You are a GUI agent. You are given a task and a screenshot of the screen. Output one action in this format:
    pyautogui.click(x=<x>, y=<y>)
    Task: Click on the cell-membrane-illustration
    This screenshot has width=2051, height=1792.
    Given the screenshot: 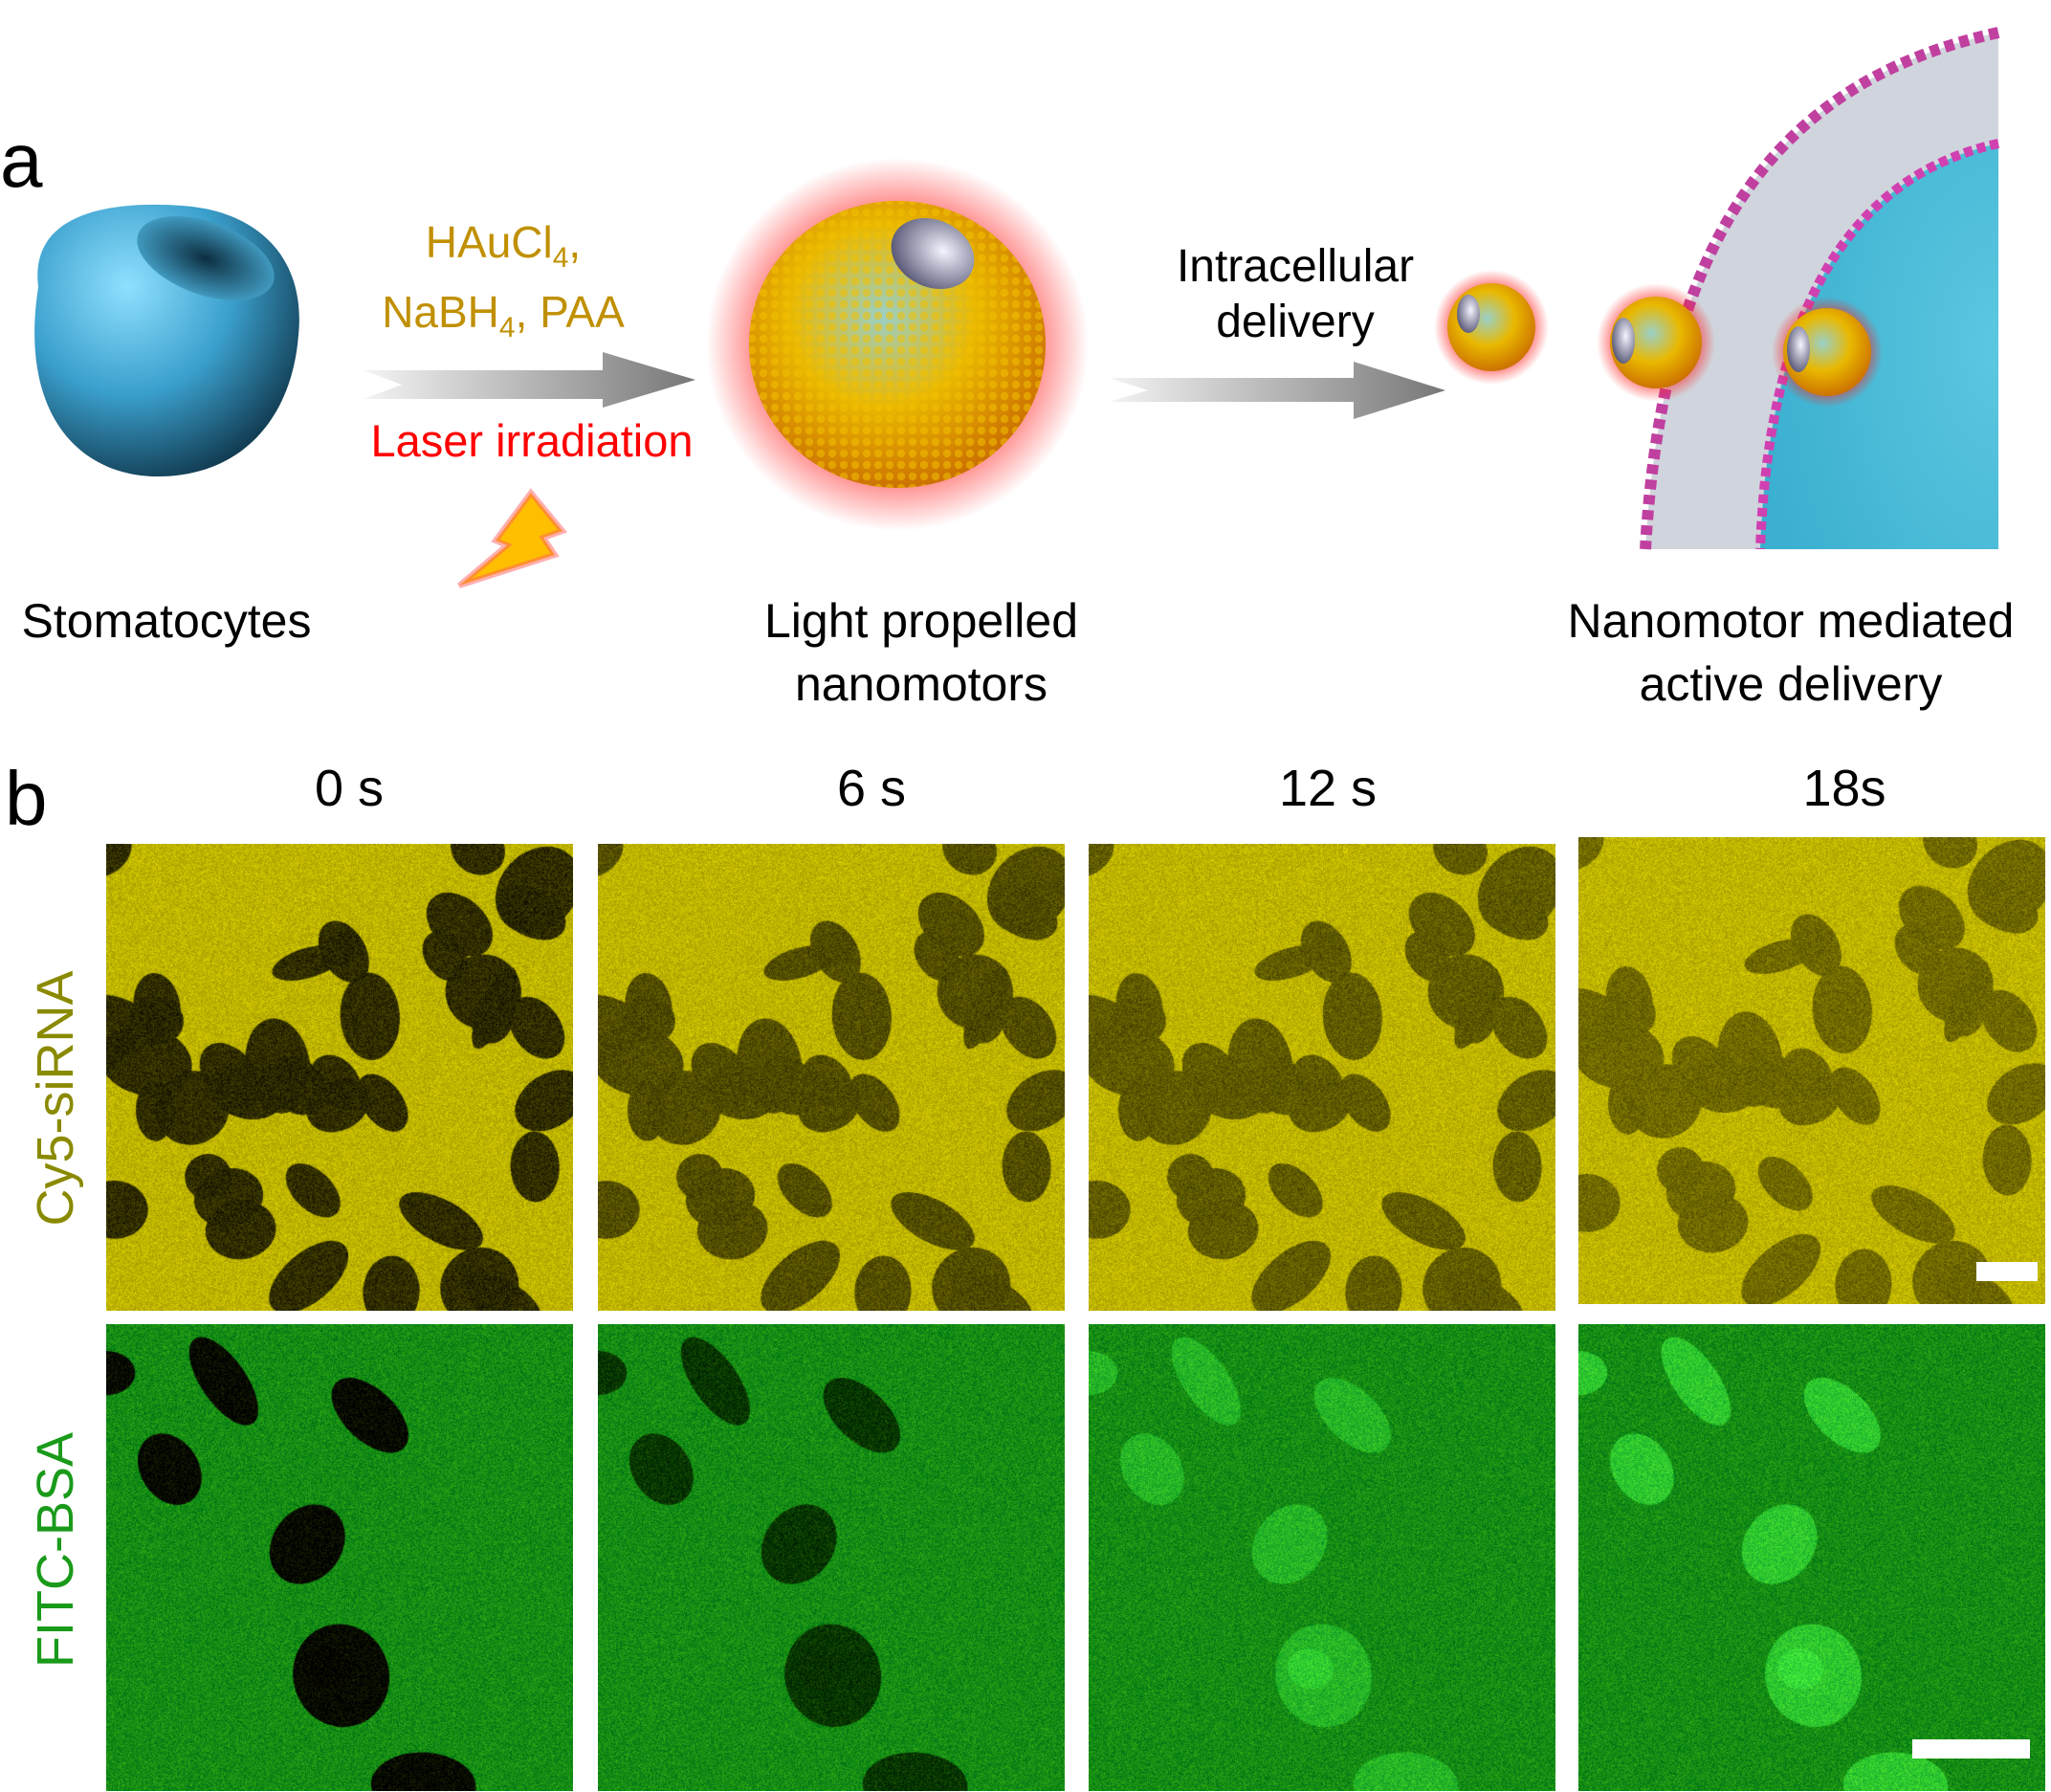 What is the action you would take?
    pyautogui.click(x=1797, y=291)
    